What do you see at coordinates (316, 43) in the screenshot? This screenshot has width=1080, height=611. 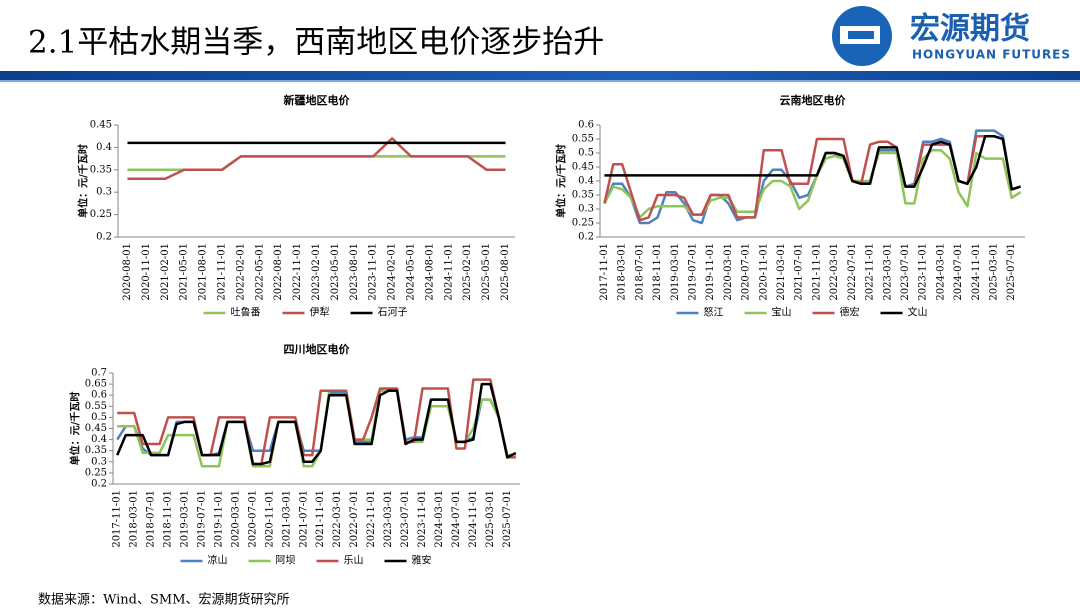 I see `slide-title: 2.1平枯水期当季，西南地区电价逐步抬升` at bounding box center [316, 43].